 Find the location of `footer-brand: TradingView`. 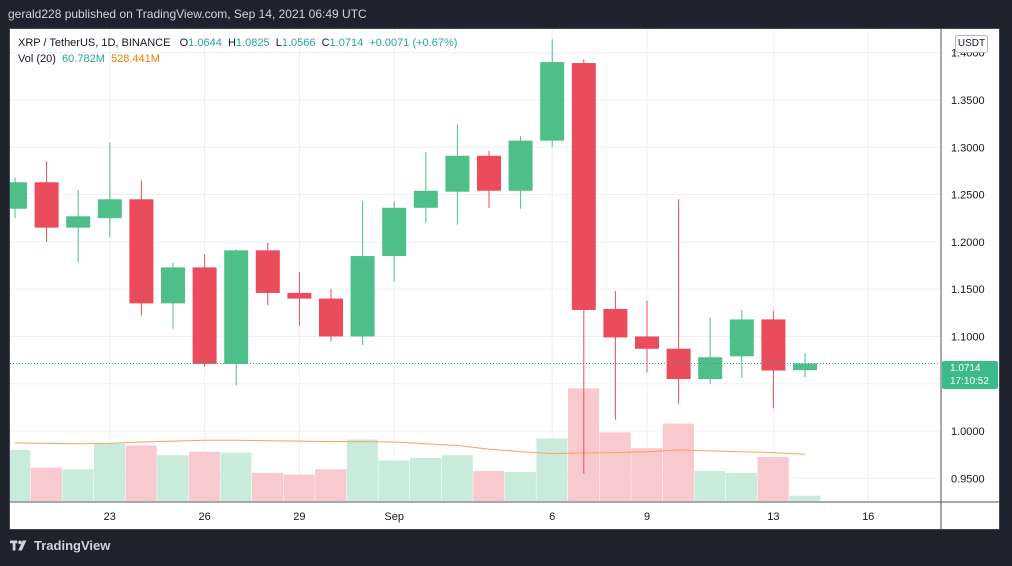

footer-brand: TradingView is located at coordinates (60, 545).